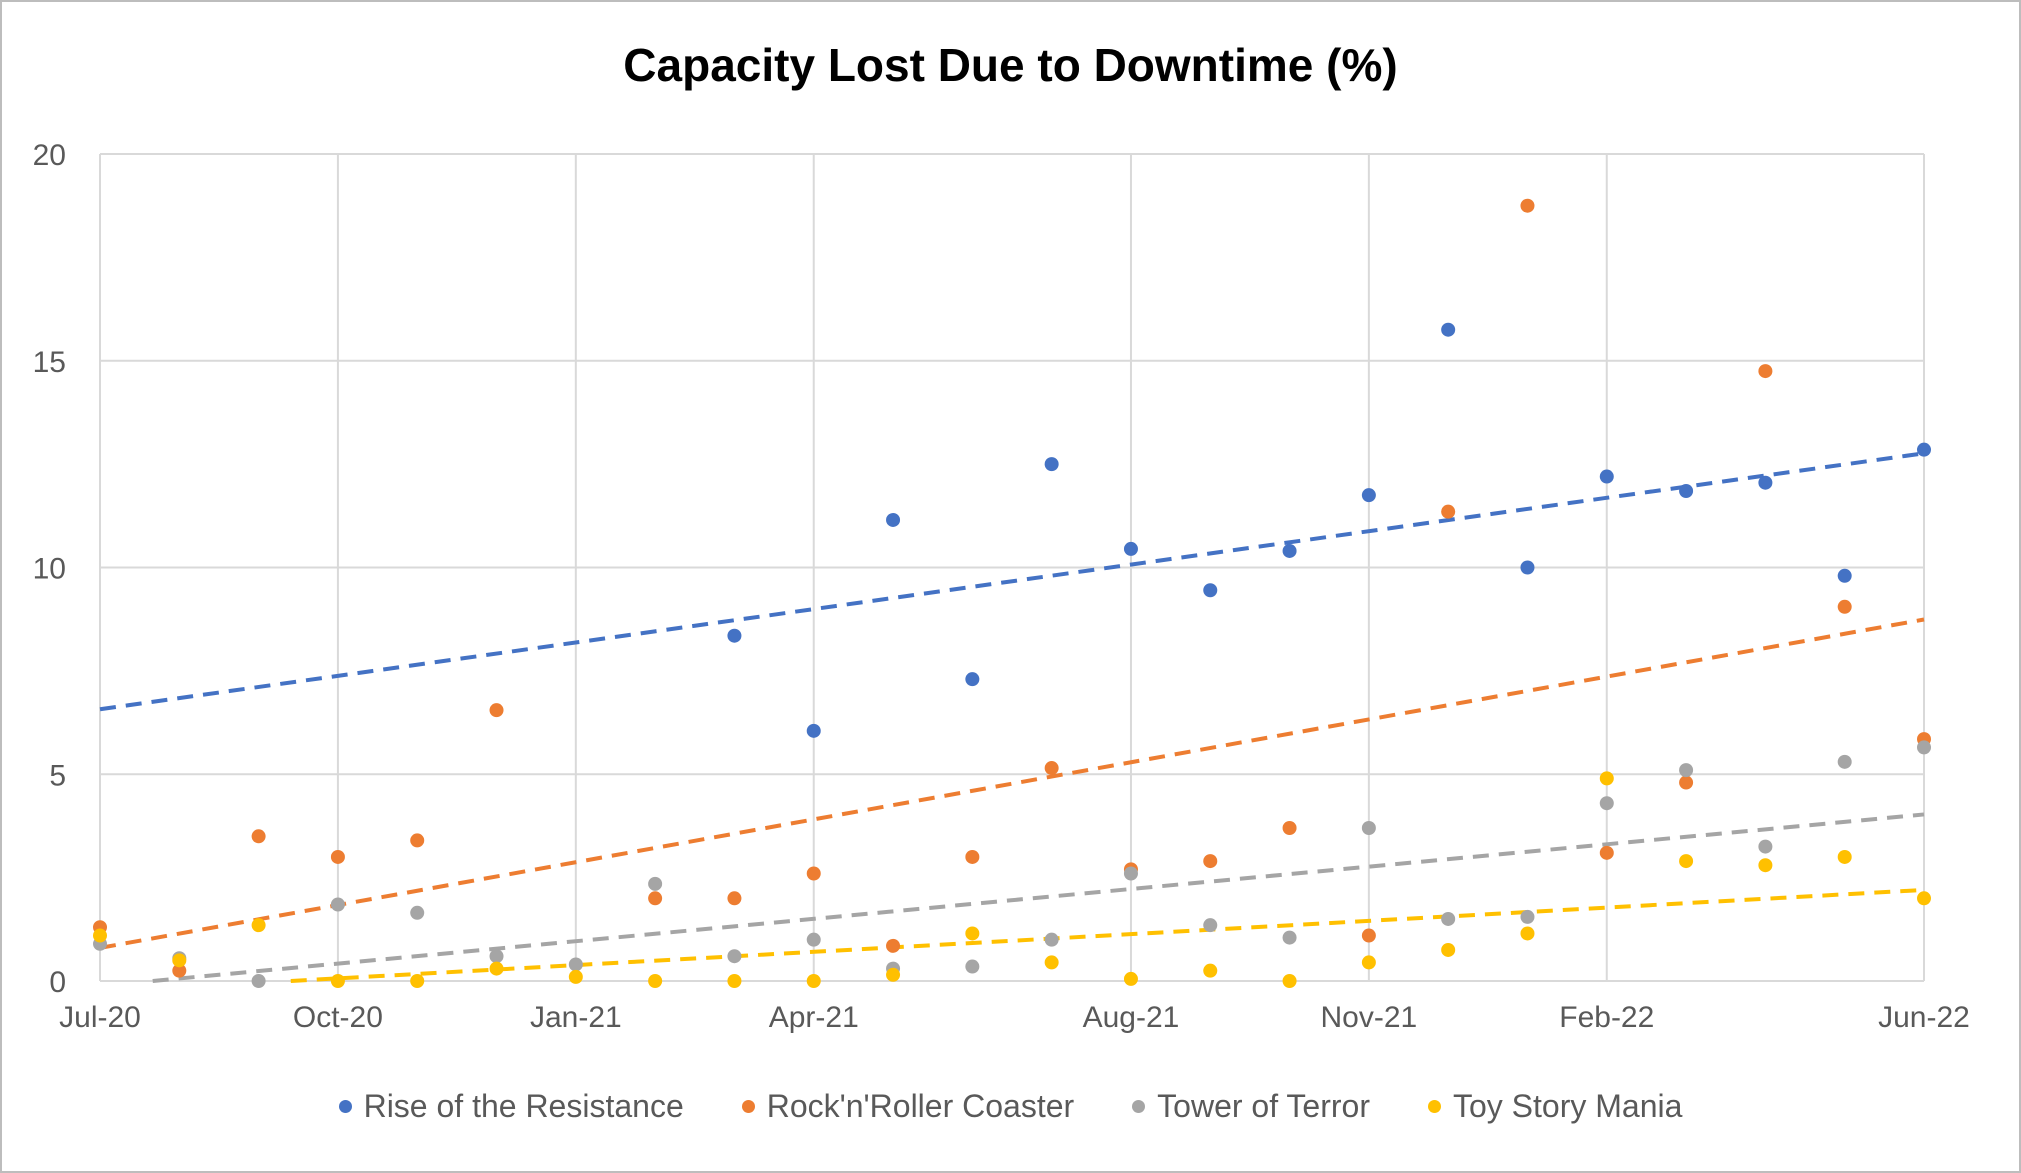 This screenshot has height=1173, width=2021. Describe the element at coordinates (57, 775) in the screenshot. I see `y-tick-label: 5` at that location.